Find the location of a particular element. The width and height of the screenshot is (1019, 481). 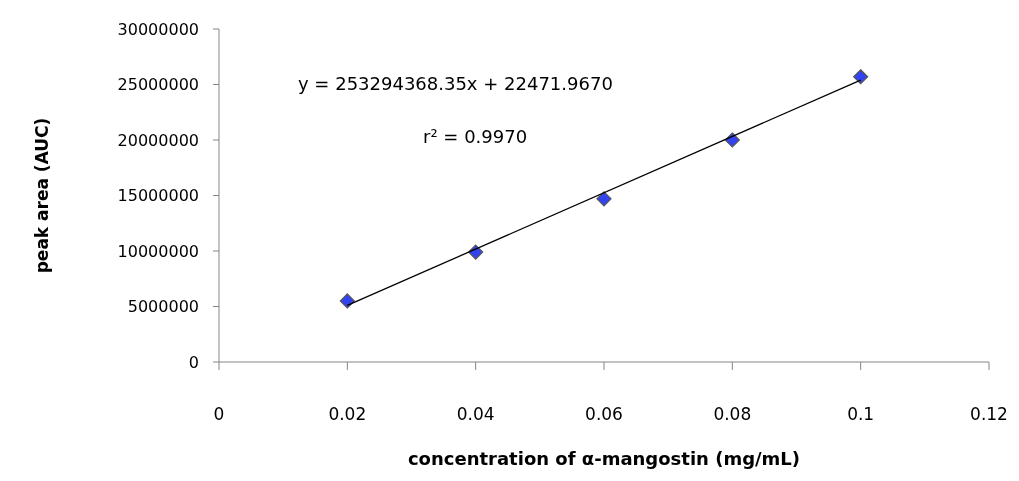

y-tick-label: 15000000 is located at coordinates (158, 196).